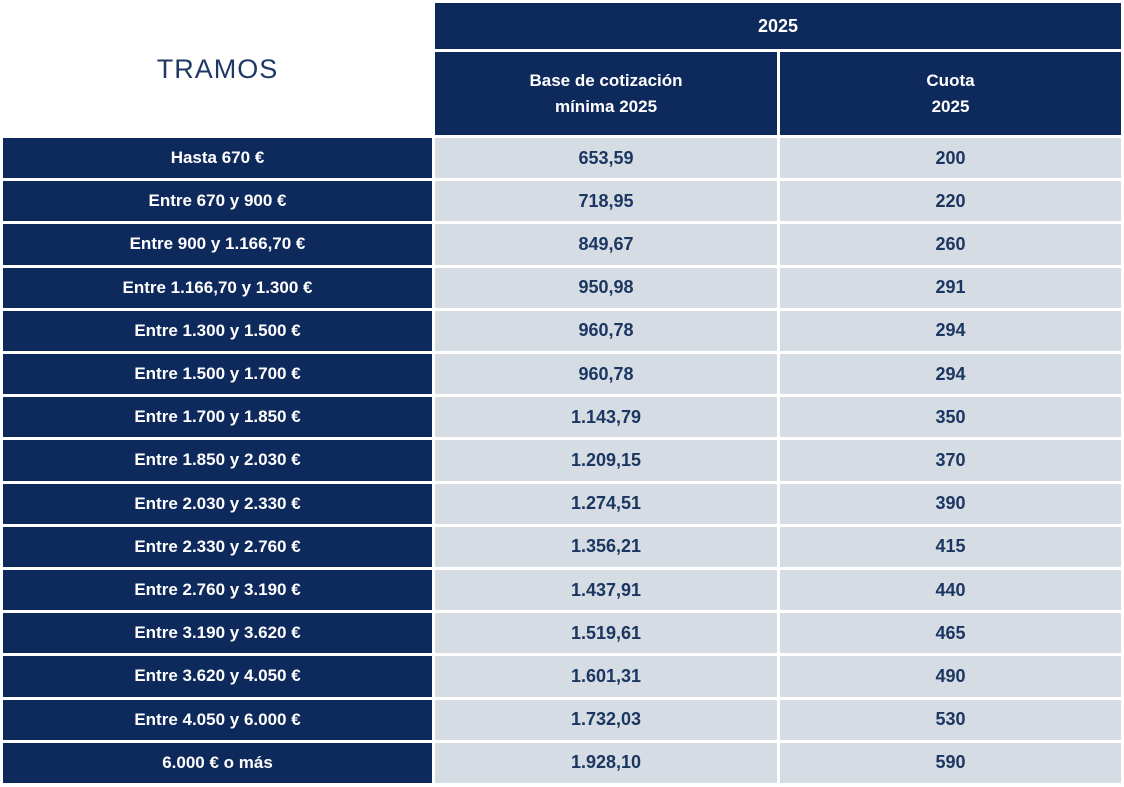  What do you see at coordinates (950, 762) in the screenshot?
I see `cuota-cell: 590` at bounding box center [950, 762].